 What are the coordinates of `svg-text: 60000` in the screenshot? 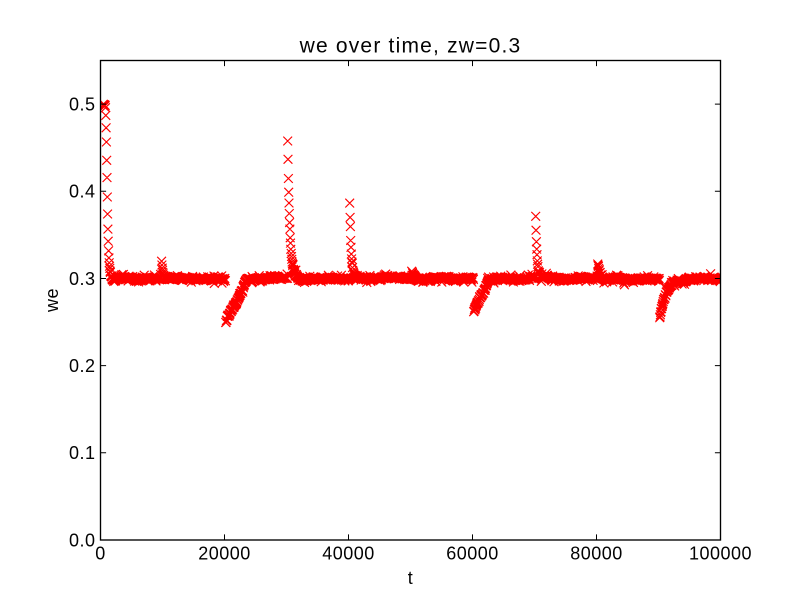 It's located at (472, 554).